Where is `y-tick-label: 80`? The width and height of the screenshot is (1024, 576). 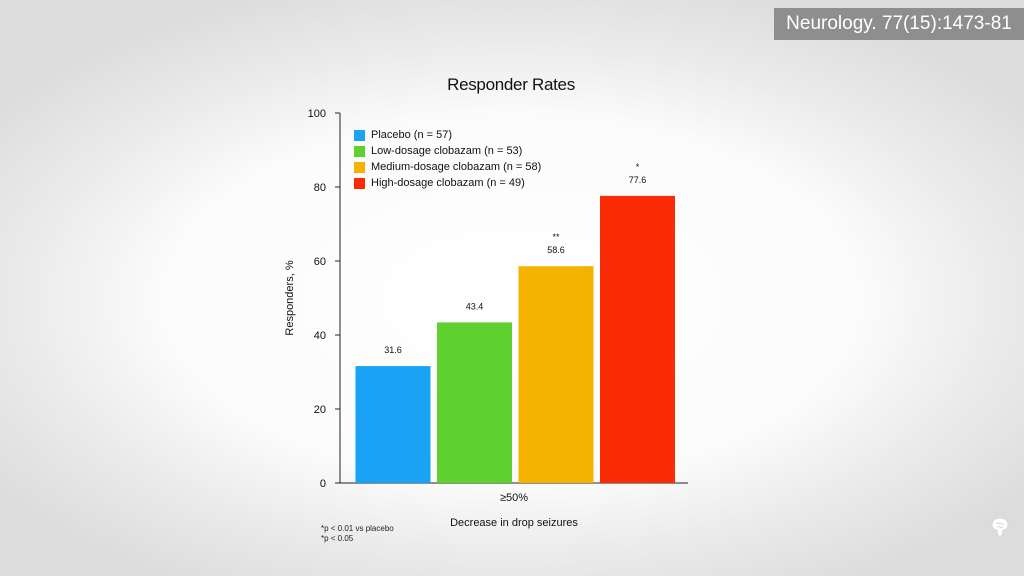
y-tick-label: 80 is located at coordinates (320, 188).